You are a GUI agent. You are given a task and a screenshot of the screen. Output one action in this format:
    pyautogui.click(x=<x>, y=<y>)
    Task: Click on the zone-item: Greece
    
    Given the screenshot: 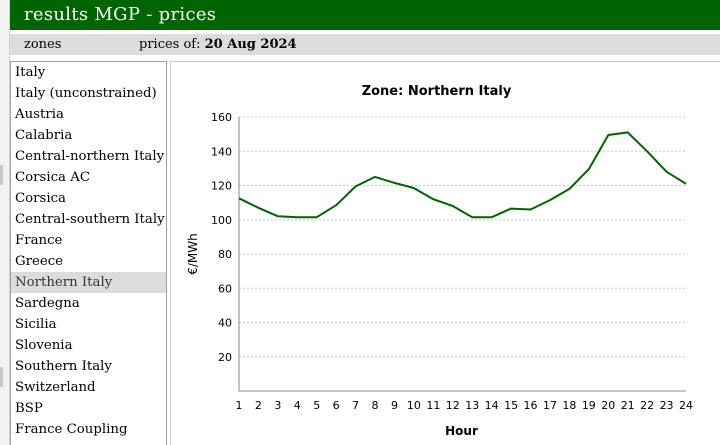 What is the action you would take?
    pyautogui.click(x=39, y=261)
    